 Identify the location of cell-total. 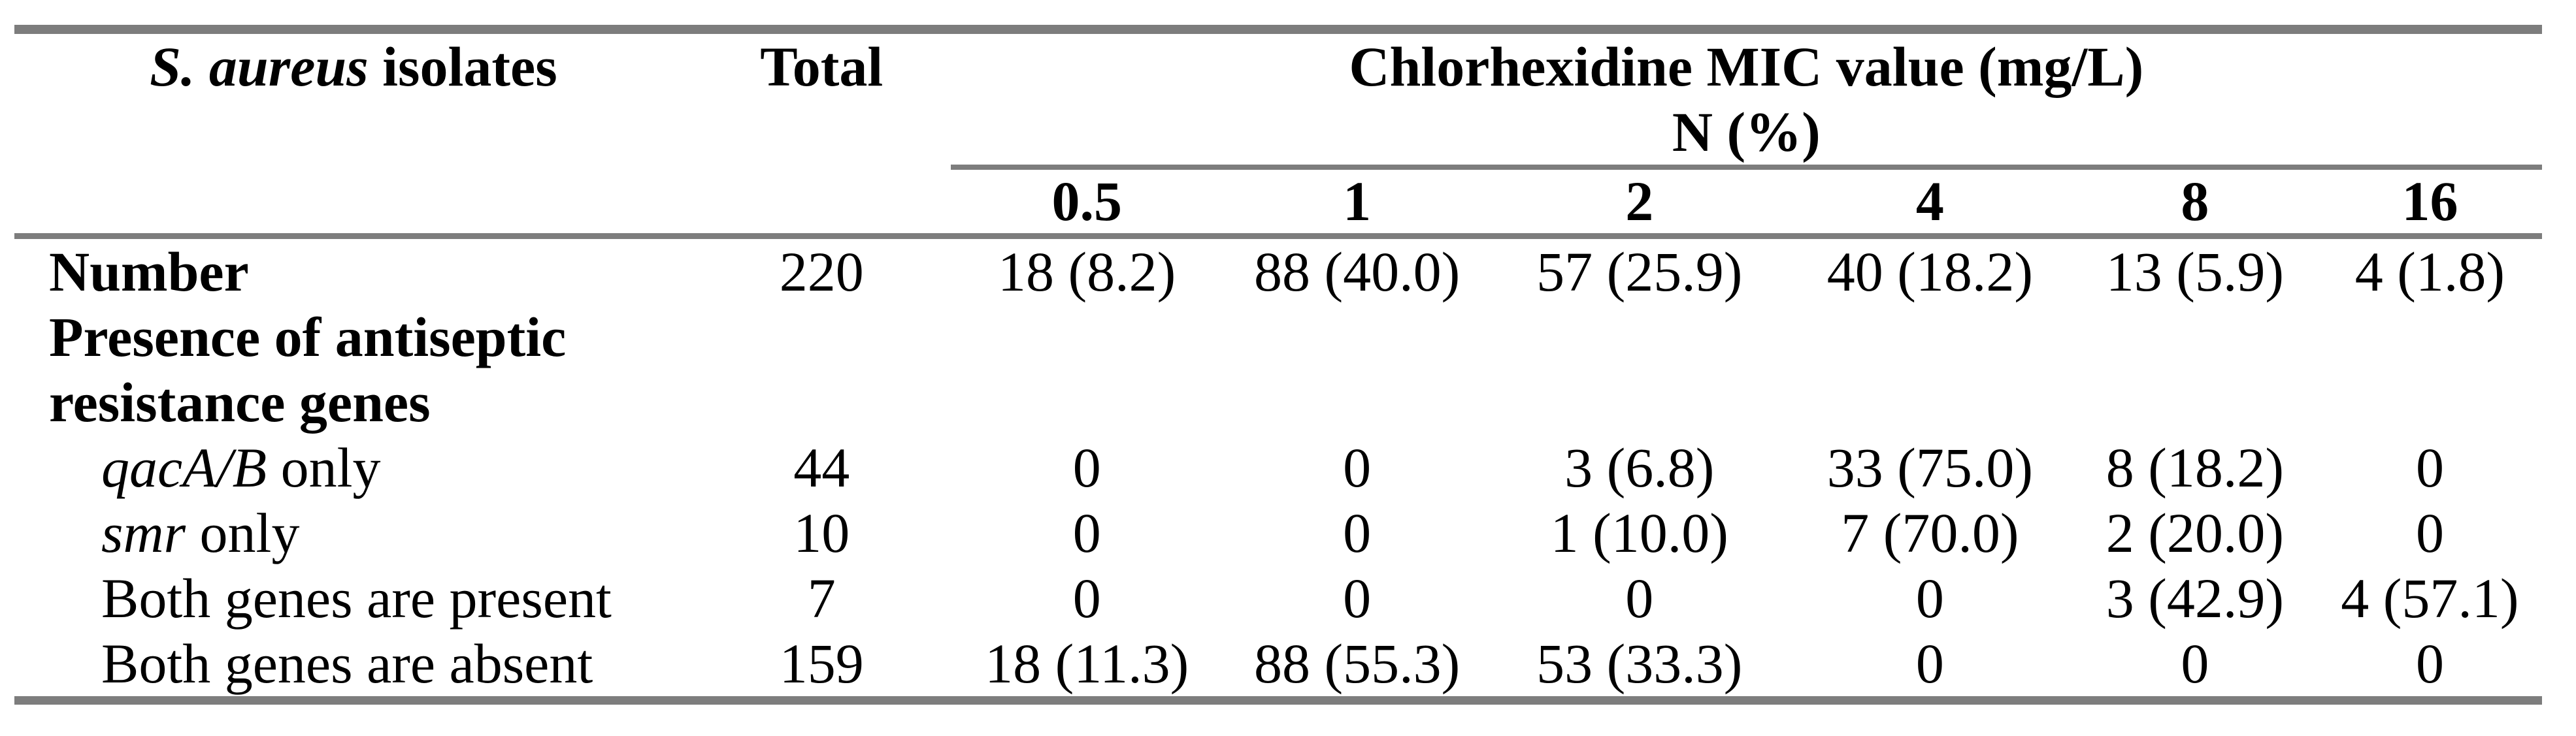
(822, 369).